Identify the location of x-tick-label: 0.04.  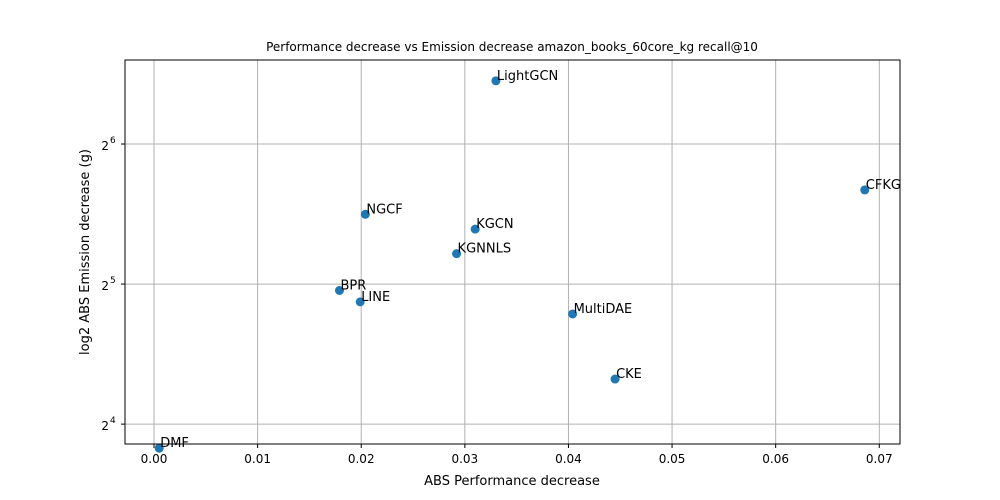
(568, 459).